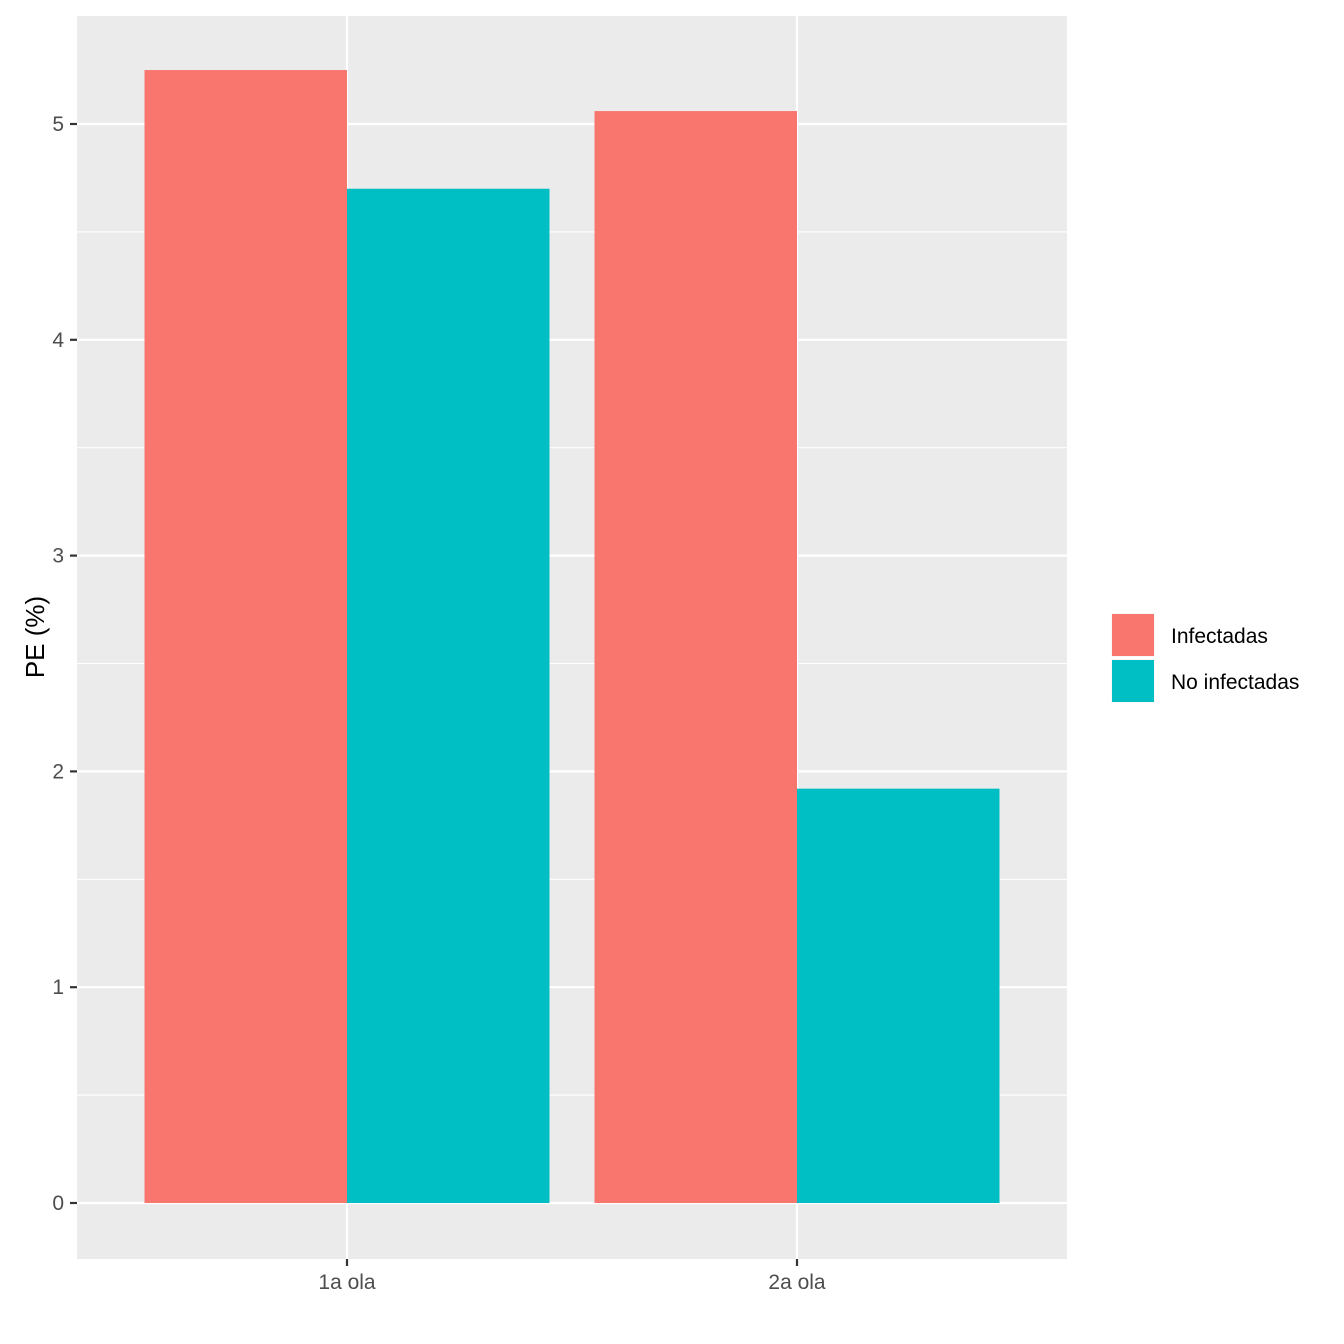 The width and height of the screenshot is (1344, 1344). I want to click on y-tick-label: 4, so click(58, 340).